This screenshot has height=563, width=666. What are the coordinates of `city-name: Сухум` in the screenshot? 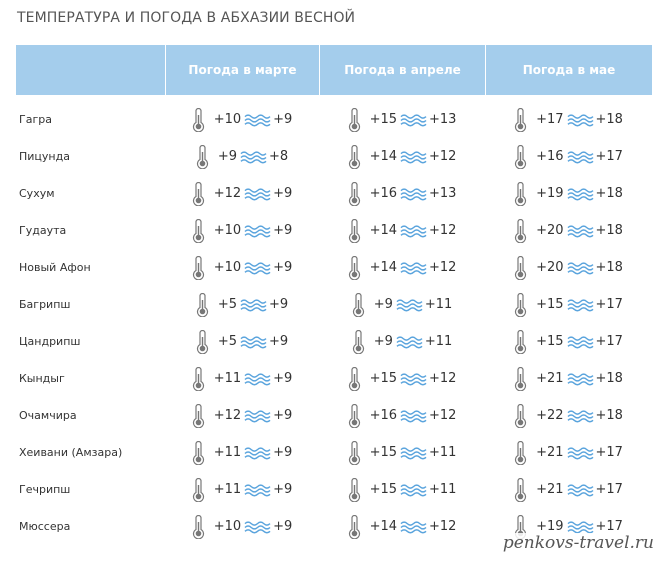 It's located at (37, 193).